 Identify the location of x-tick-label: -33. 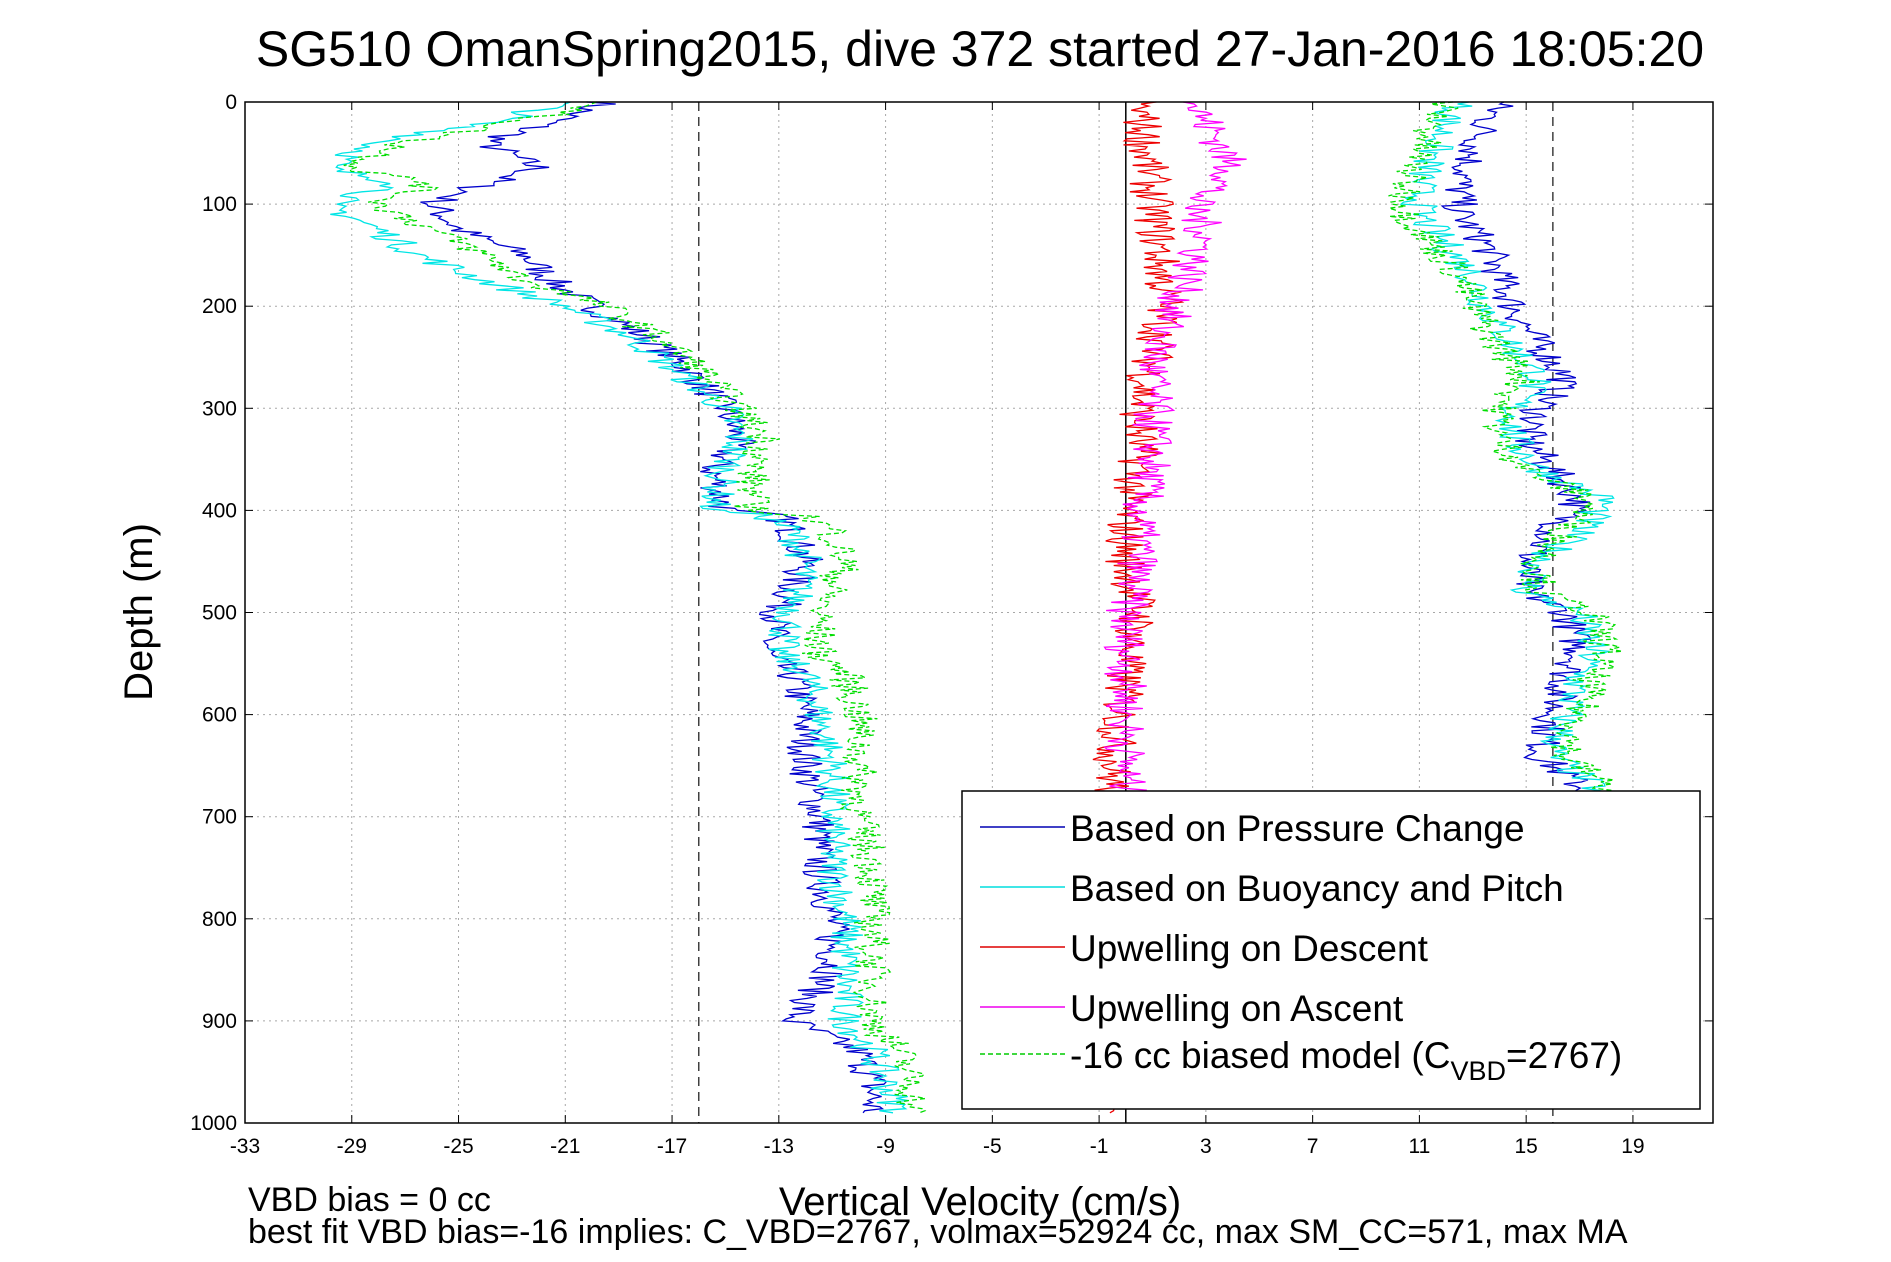
(245, 1146).